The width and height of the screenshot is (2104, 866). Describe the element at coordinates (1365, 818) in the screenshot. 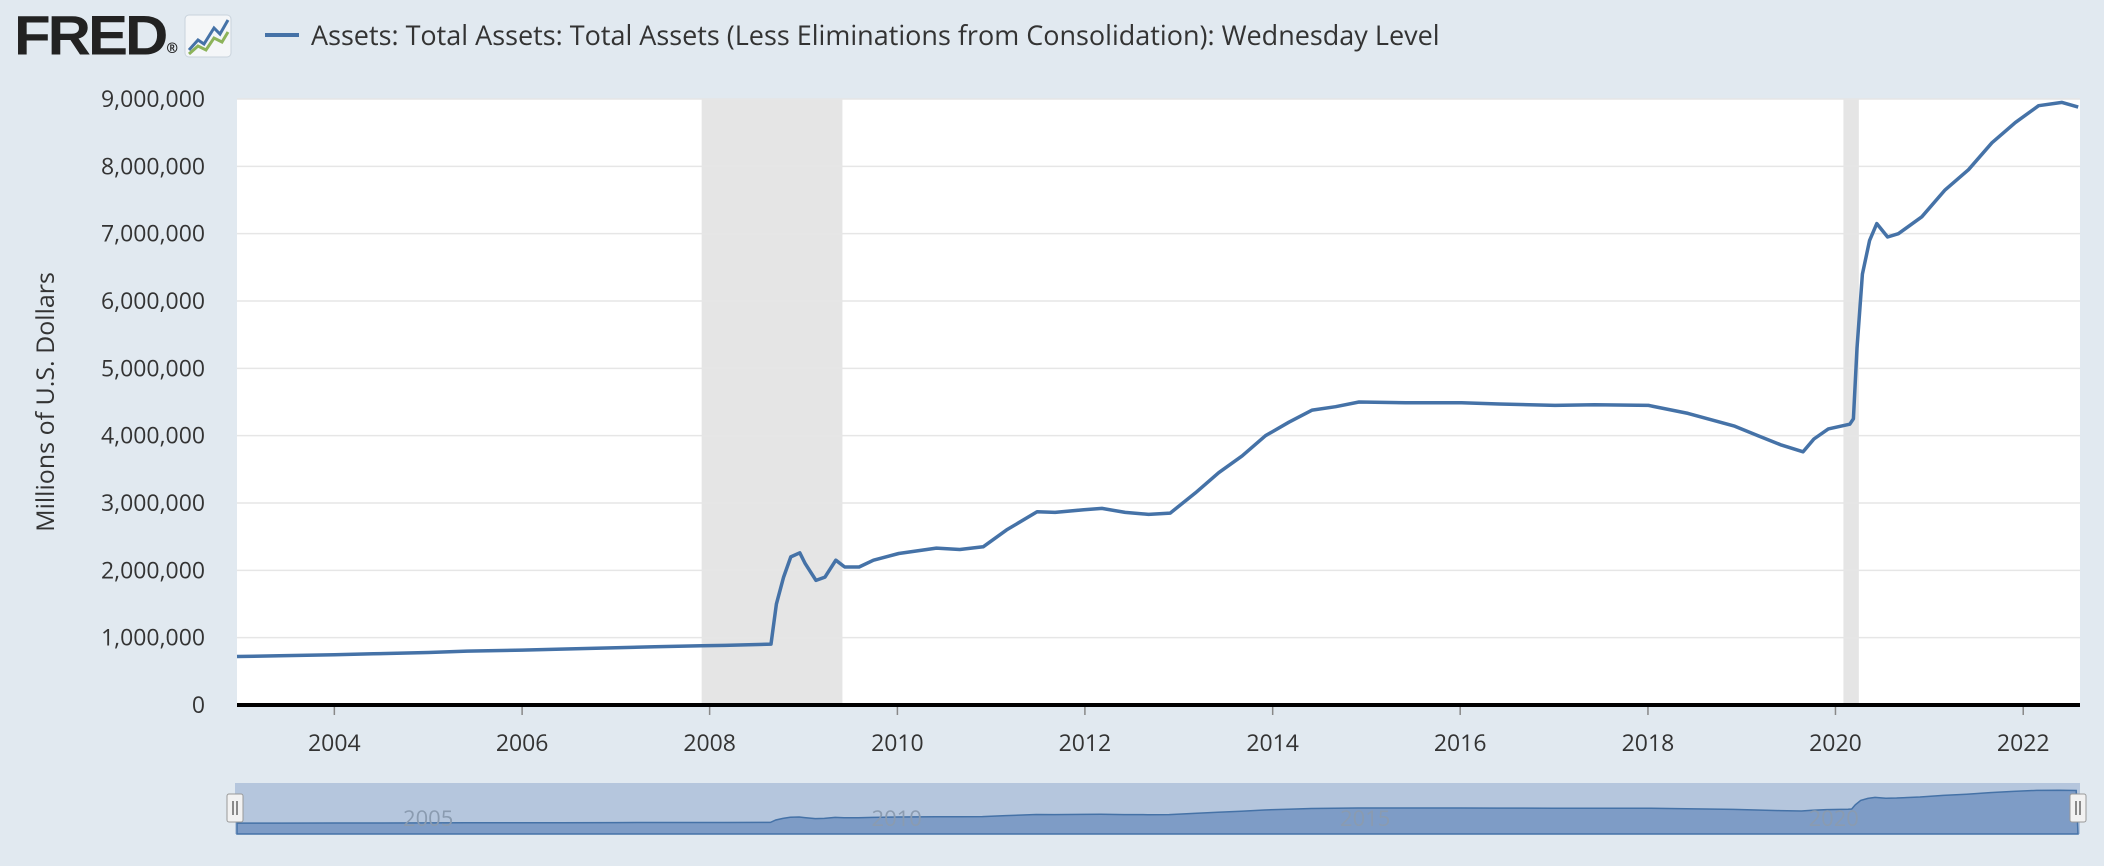

I see `navigator-year-label: 2015` at that location.